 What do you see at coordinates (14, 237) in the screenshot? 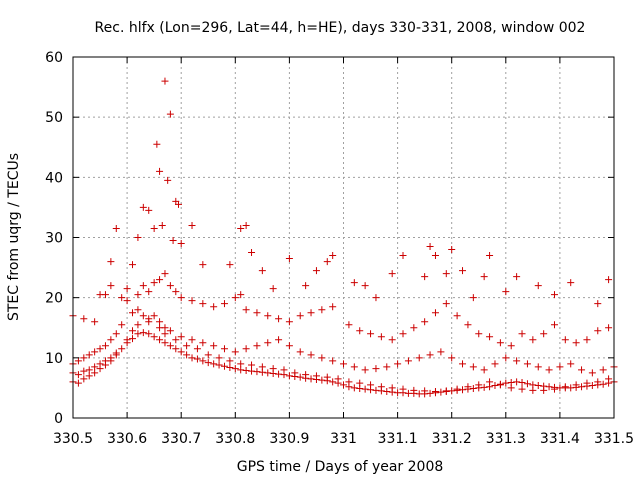
I see `y-axis-label: STEC from uqrg / TECUs` at bounding box center [14, 237].